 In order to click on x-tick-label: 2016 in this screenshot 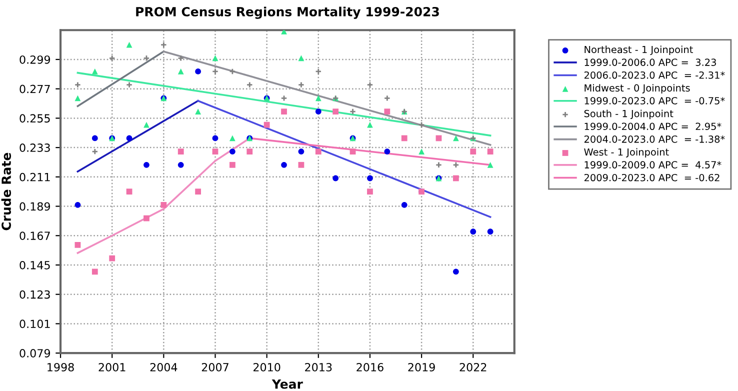, I will do `click(370, 367)`.